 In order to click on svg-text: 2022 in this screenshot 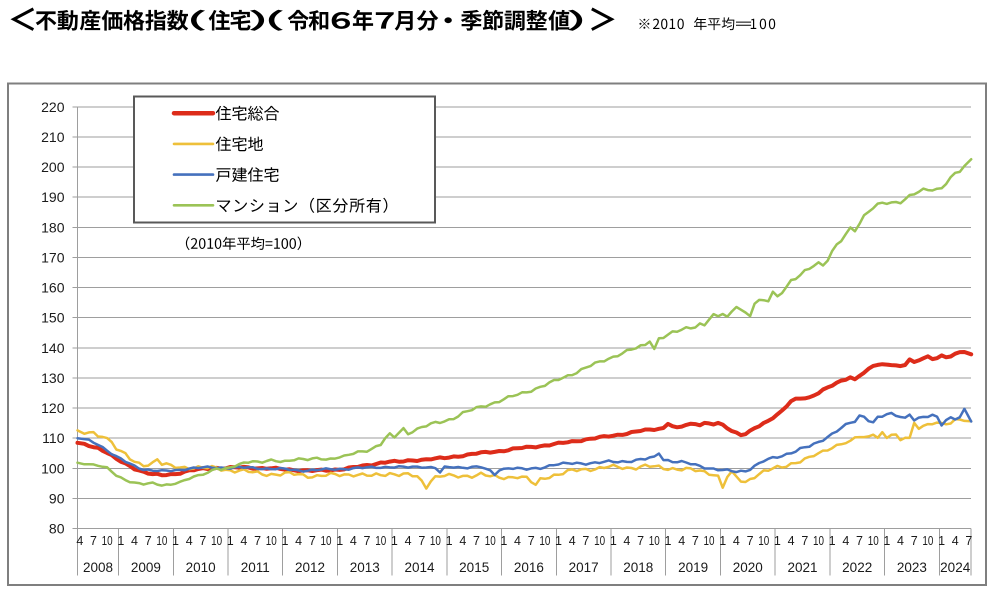, I will do `click(857, 567)`.